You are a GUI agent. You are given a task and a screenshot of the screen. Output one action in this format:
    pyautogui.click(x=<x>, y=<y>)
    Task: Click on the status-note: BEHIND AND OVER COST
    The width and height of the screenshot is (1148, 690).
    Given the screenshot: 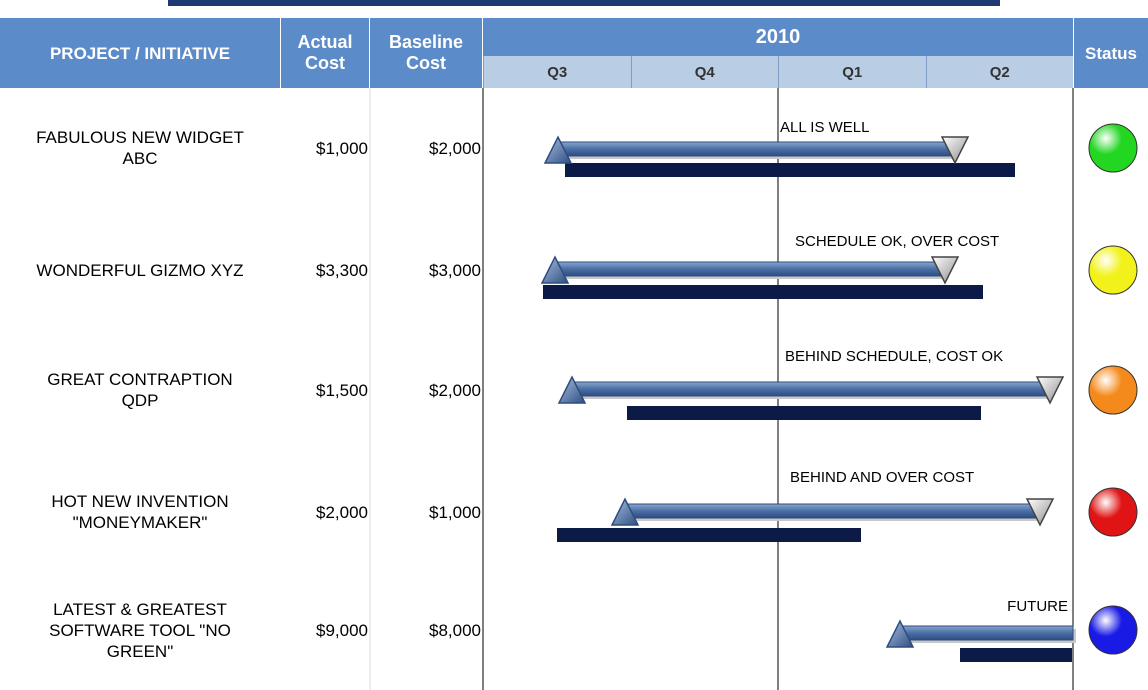 What is the action you would take?
    pyautogui.click(x=882, y=477)
    